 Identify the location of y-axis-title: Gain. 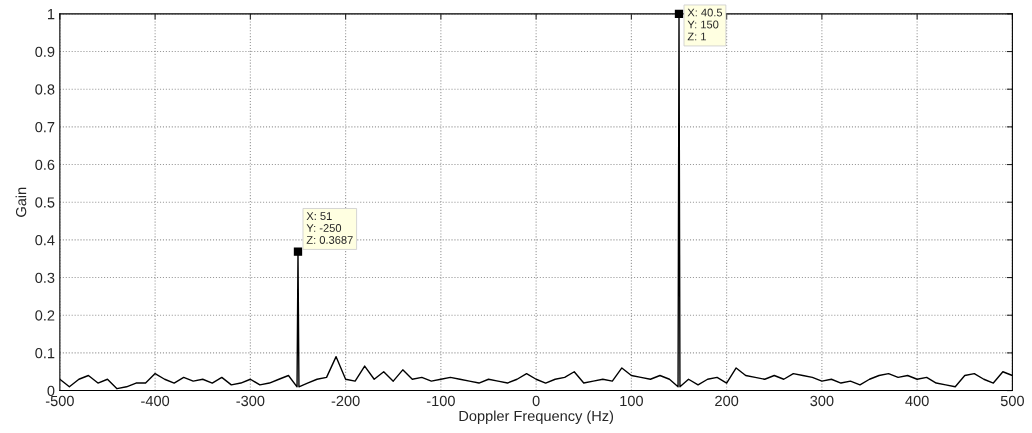
(21, 202).